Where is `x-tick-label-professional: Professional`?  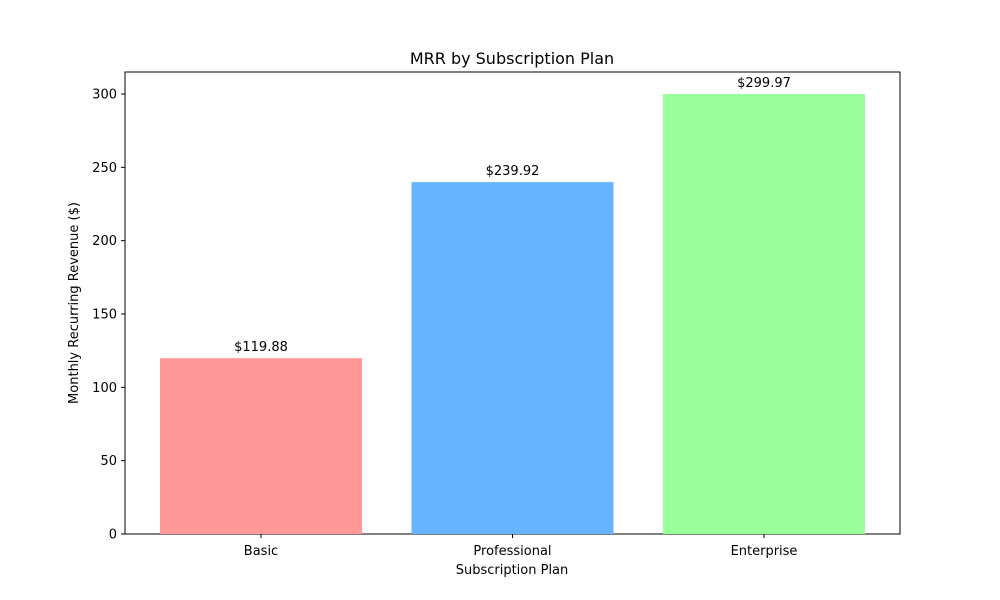 x-tick-label-professional: Professional is located at coordinates (512, 551).